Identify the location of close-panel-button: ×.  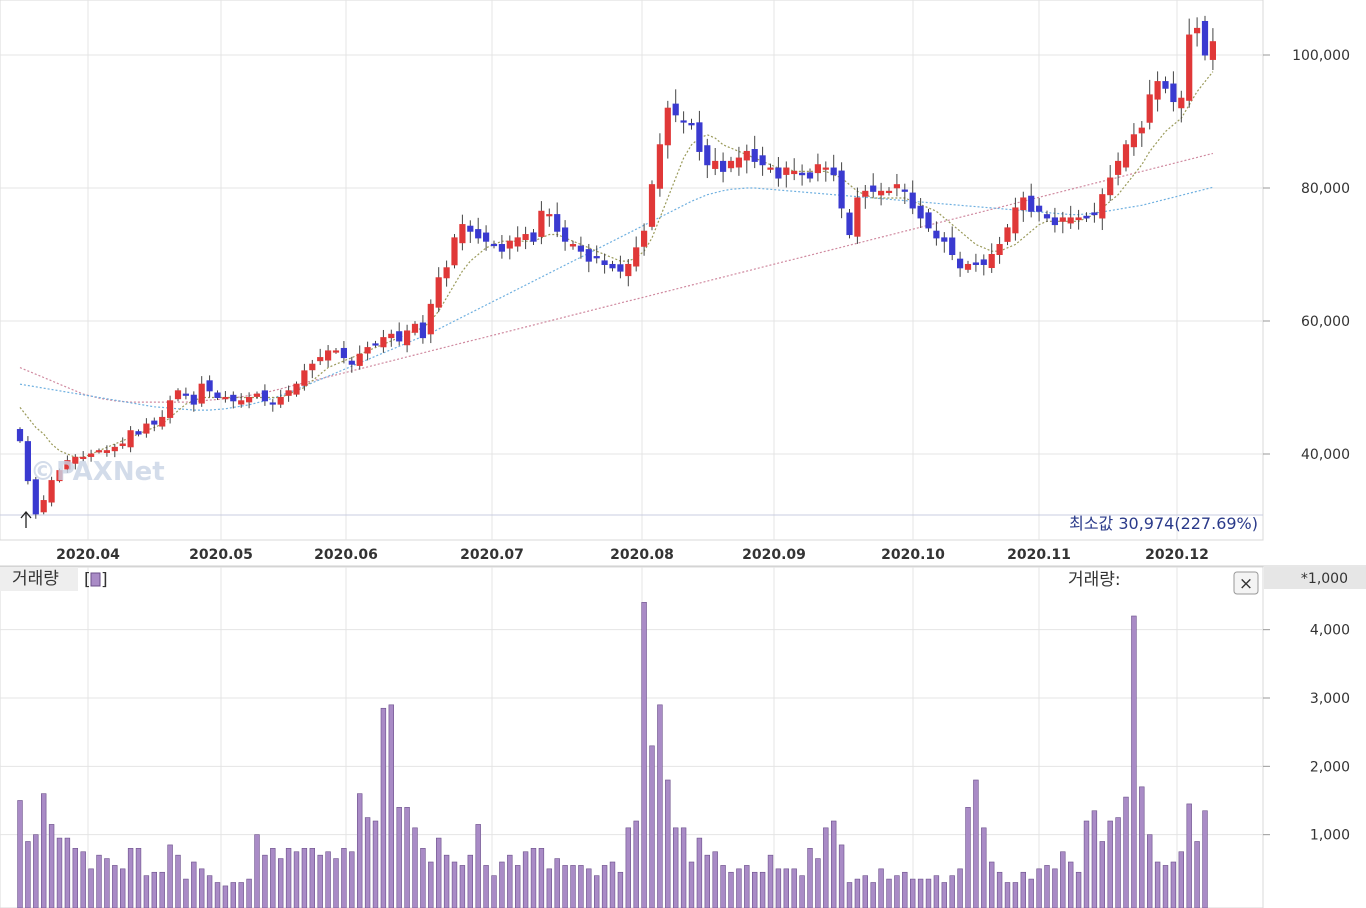
(1246, 583).